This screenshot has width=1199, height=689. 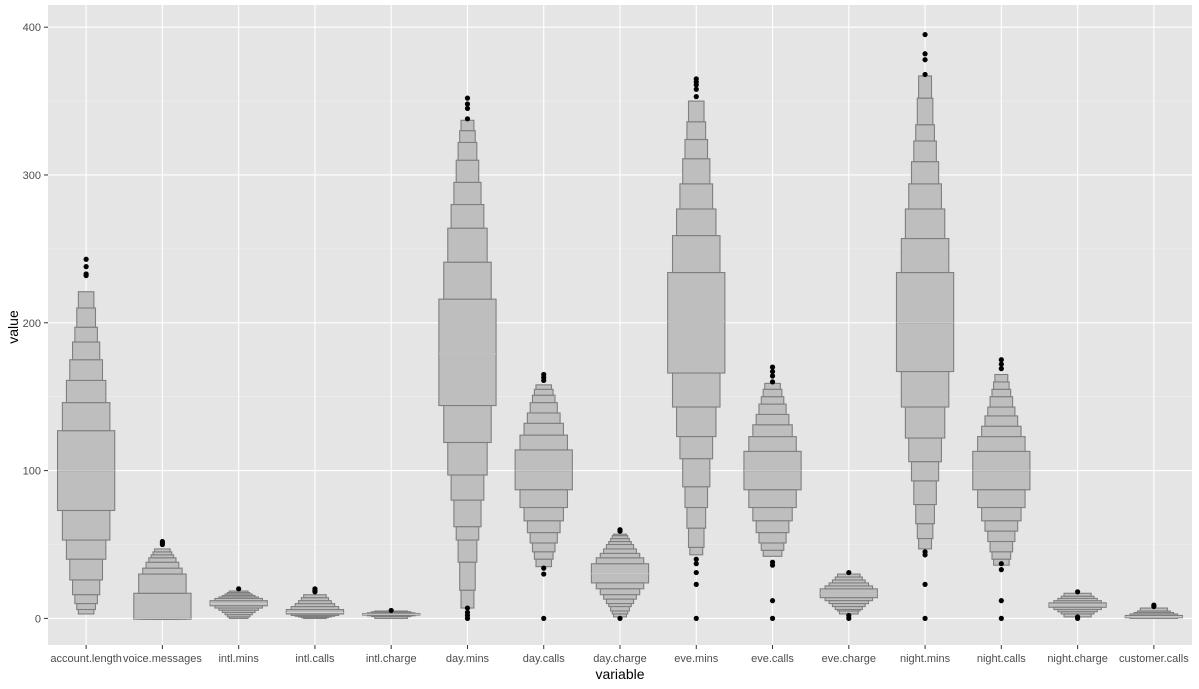 What do you see at coordinates (38, 619) in the screenshot?
I see `y-tick-label: 0` at bounding box center [38, 619].